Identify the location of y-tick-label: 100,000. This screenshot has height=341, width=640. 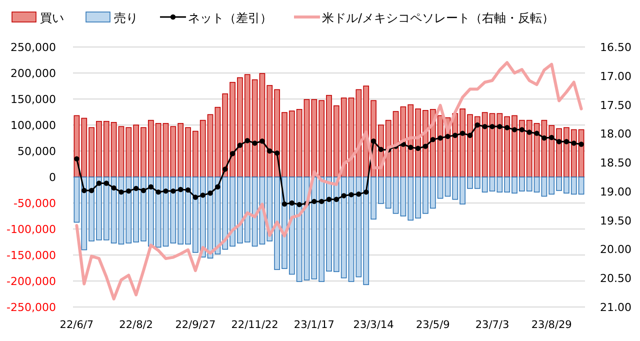
(33, 125).